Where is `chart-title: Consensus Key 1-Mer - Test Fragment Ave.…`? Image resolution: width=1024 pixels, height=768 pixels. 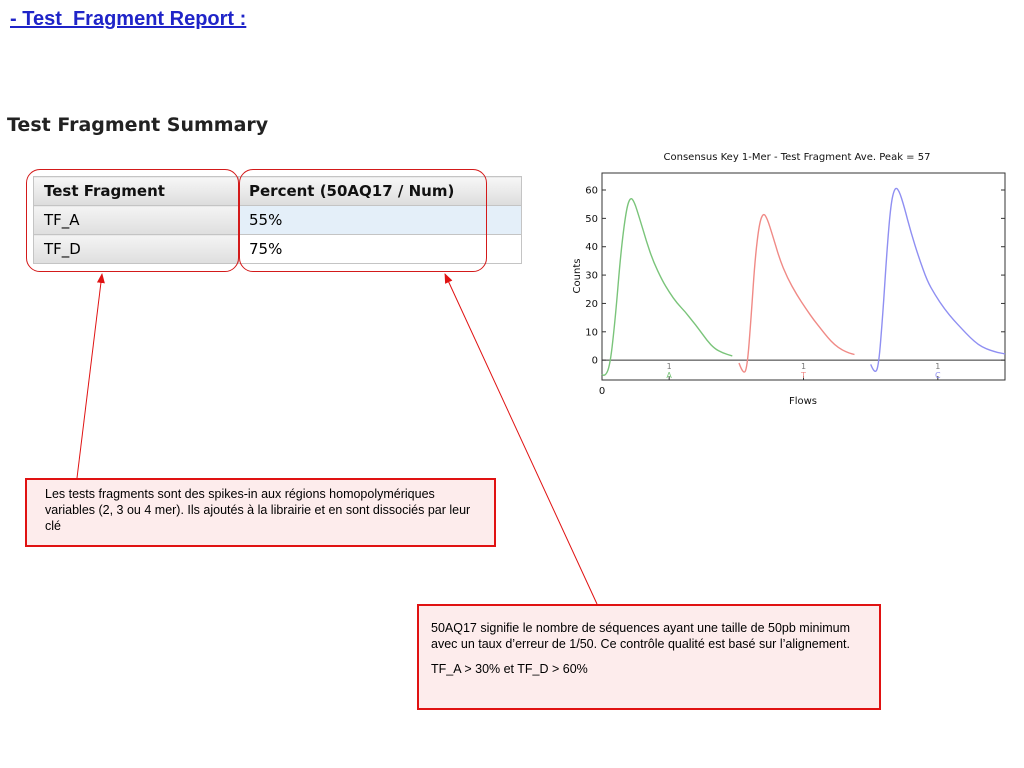
chart-title: Consensus Key 1-Mer - Test Fragment Ave.… is located at coordinates (797, 157).